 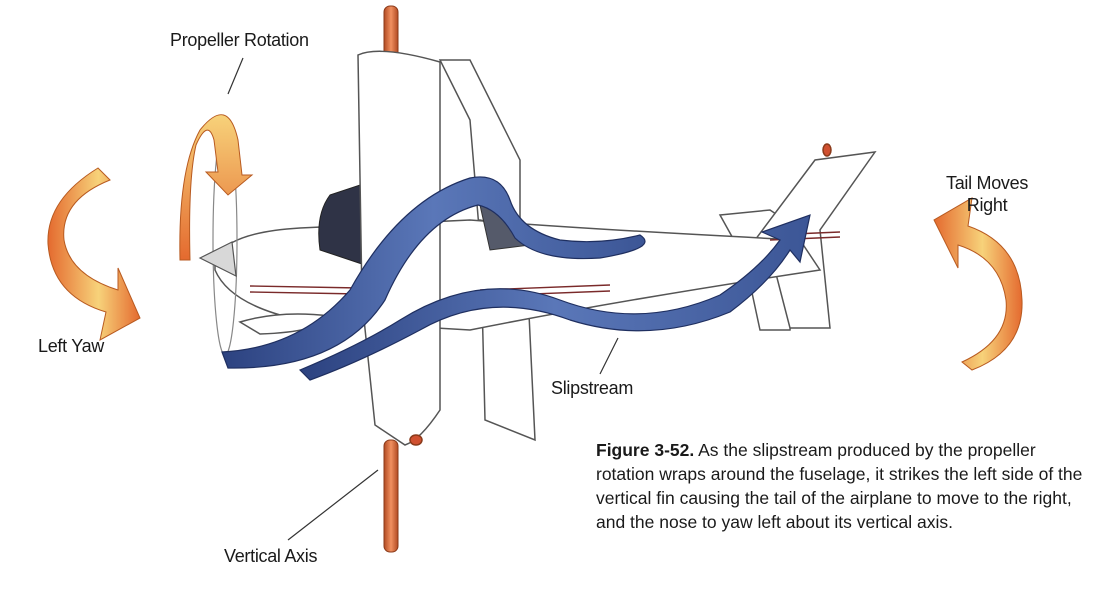 I want to click on figure-number: Figure 3-52., so click(x=645, y=450).